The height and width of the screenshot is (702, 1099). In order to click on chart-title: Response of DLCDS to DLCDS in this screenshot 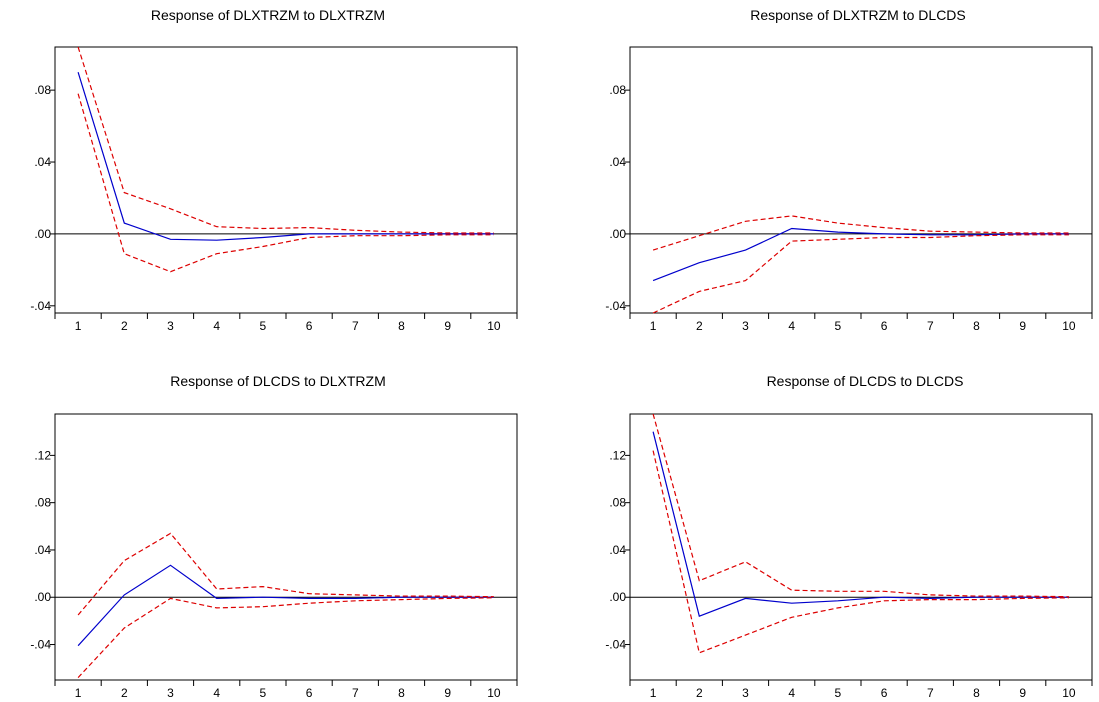, I will do `click(865, 381)`.